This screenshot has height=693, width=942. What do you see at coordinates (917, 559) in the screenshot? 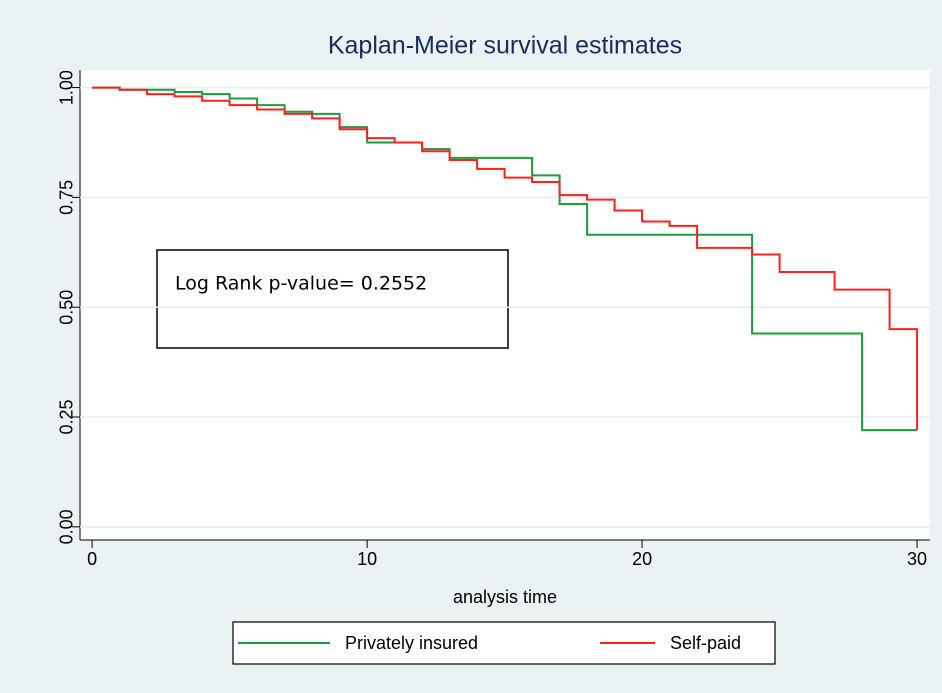
I see `x-tick-label: 30` at bounding box center [917, 559].